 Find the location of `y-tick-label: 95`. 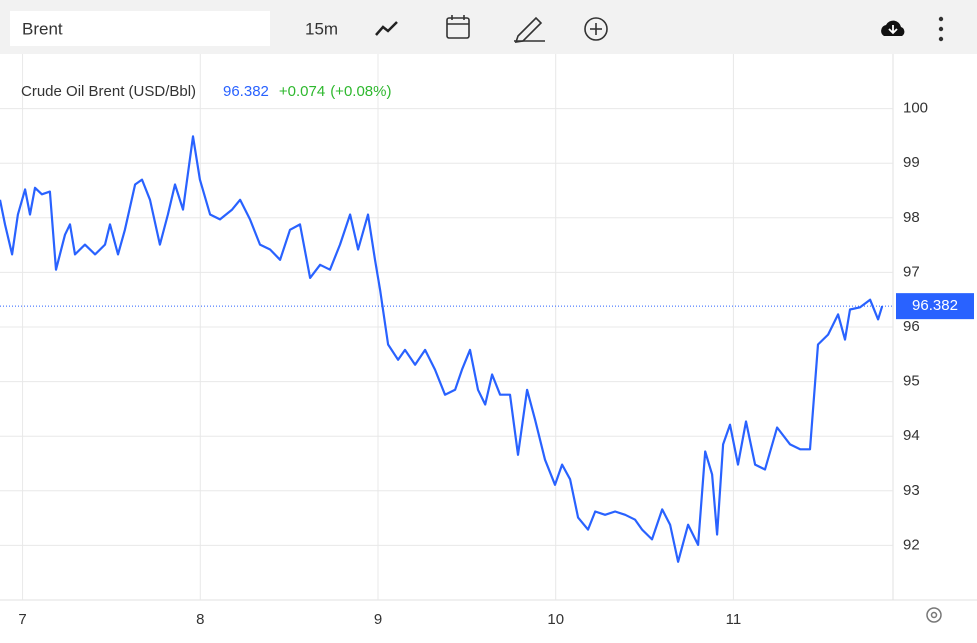

y-tick-label: 95 is located at coordinates (911, 381).